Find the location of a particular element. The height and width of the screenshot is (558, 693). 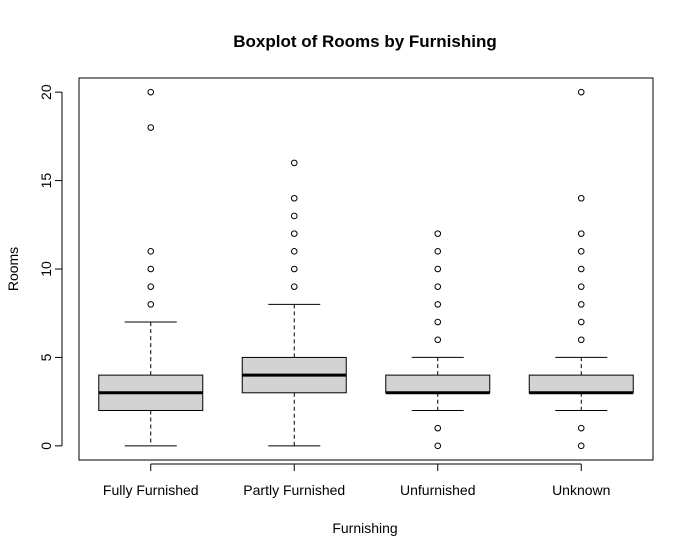

box-unfurnished is located at coordinates (438, 340).